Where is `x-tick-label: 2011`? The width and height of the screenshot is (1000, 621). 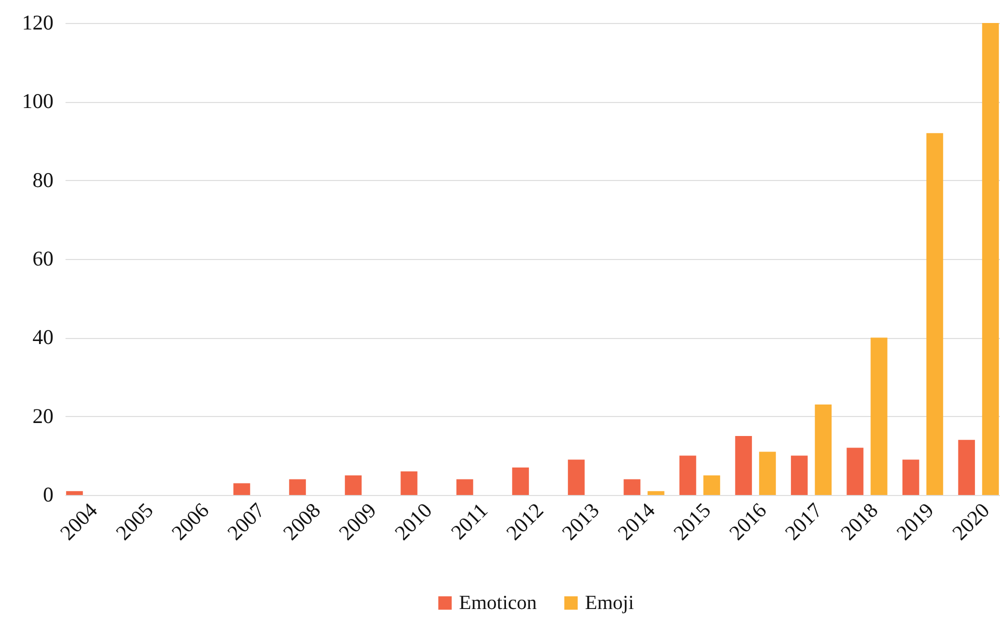
x-tick-label: 2011 is located at coordinates (469, 521).